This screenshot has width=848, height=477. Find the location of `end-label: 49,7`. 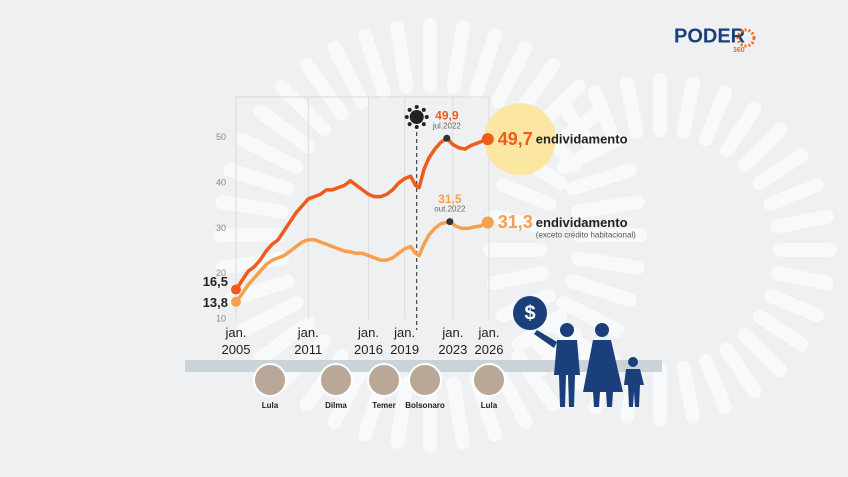

end-label: 49,7 is located at coordinates (515, 139).